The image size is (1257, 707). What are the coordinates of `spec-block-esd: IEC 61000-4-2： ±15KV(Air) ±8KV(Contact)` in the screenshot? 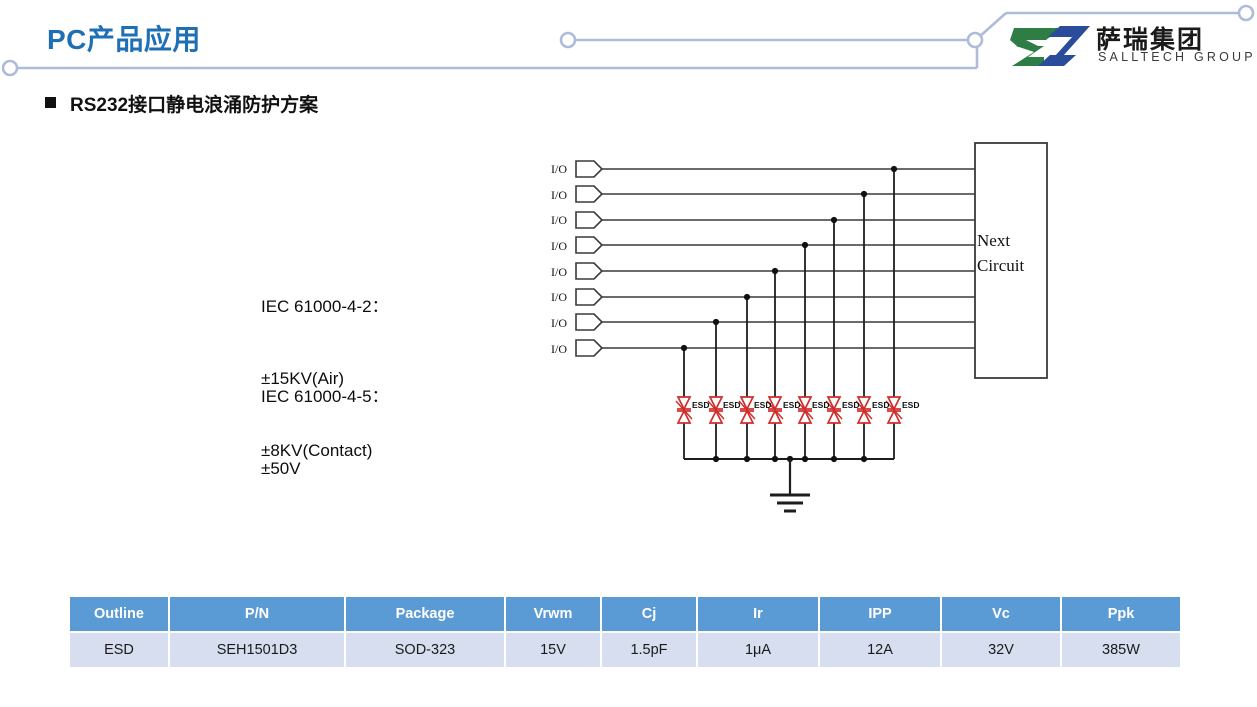 It's located at (325, 379).